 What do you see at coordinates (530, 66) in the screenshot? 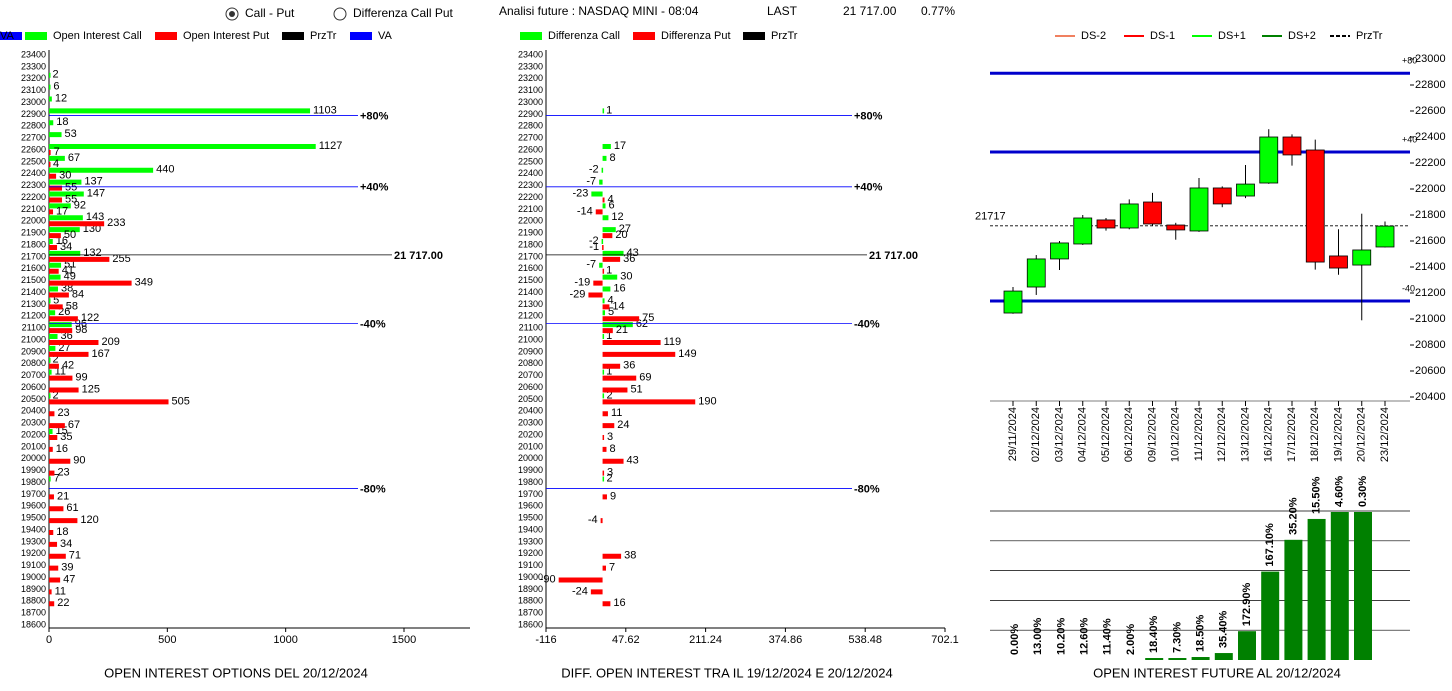
I see `y-tick-label: 23300` at bounding box center [530, 66].